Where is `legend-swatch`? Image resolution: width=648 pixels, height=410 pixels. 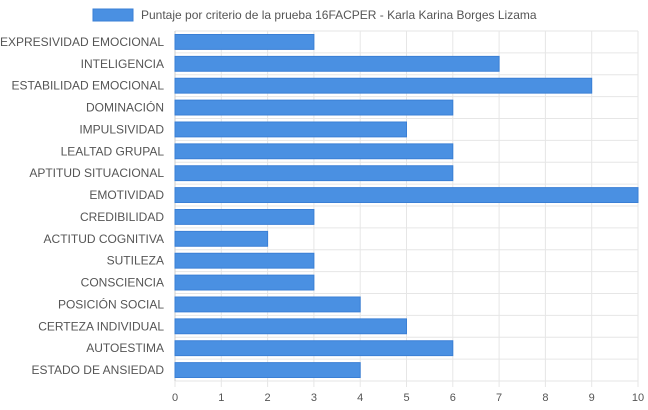
legend-swatch is located at coordinates (113, 15).